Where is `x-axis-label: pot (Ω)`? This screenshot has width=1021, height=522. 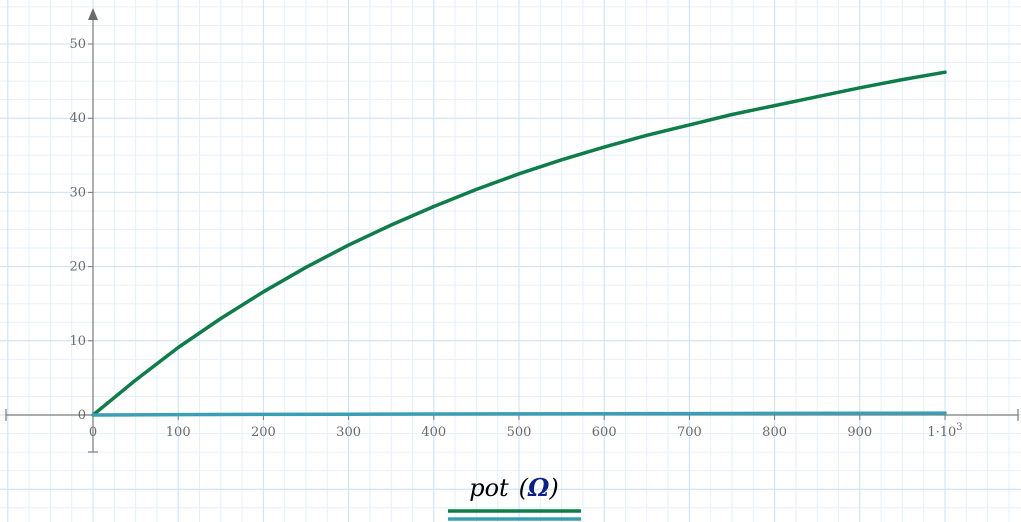
x-axis-label: pot (Ω) is located at coordinates (514, 487).